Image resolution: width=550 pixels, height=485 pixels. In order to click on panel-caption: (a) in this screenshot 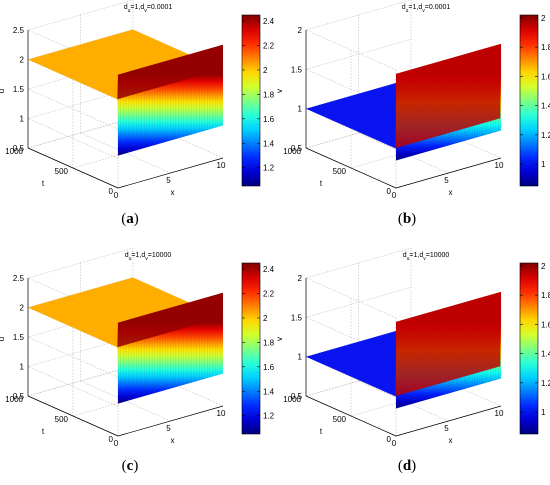, I will do `click(130, 219)`.